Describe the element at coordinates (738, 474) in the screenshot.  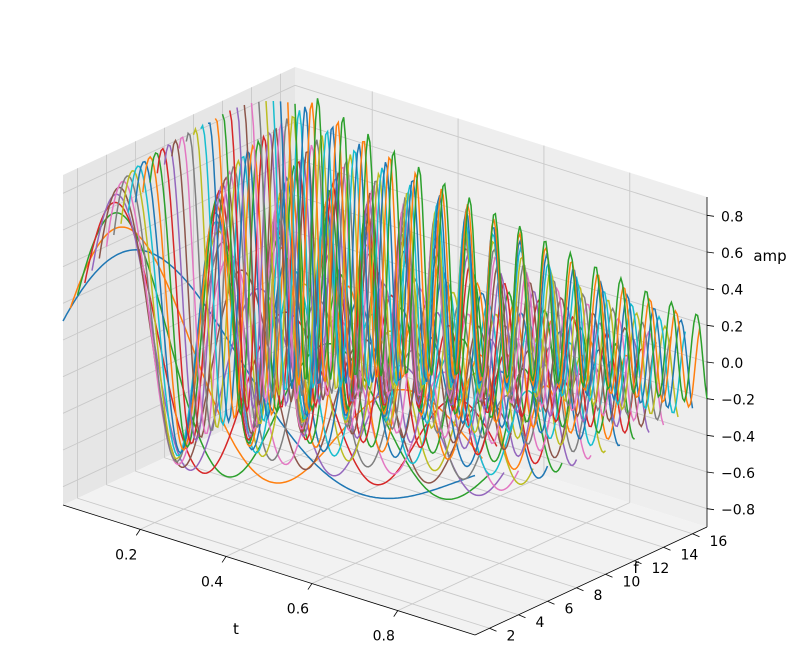
I see `z-tick-label: −0.6` at that location.